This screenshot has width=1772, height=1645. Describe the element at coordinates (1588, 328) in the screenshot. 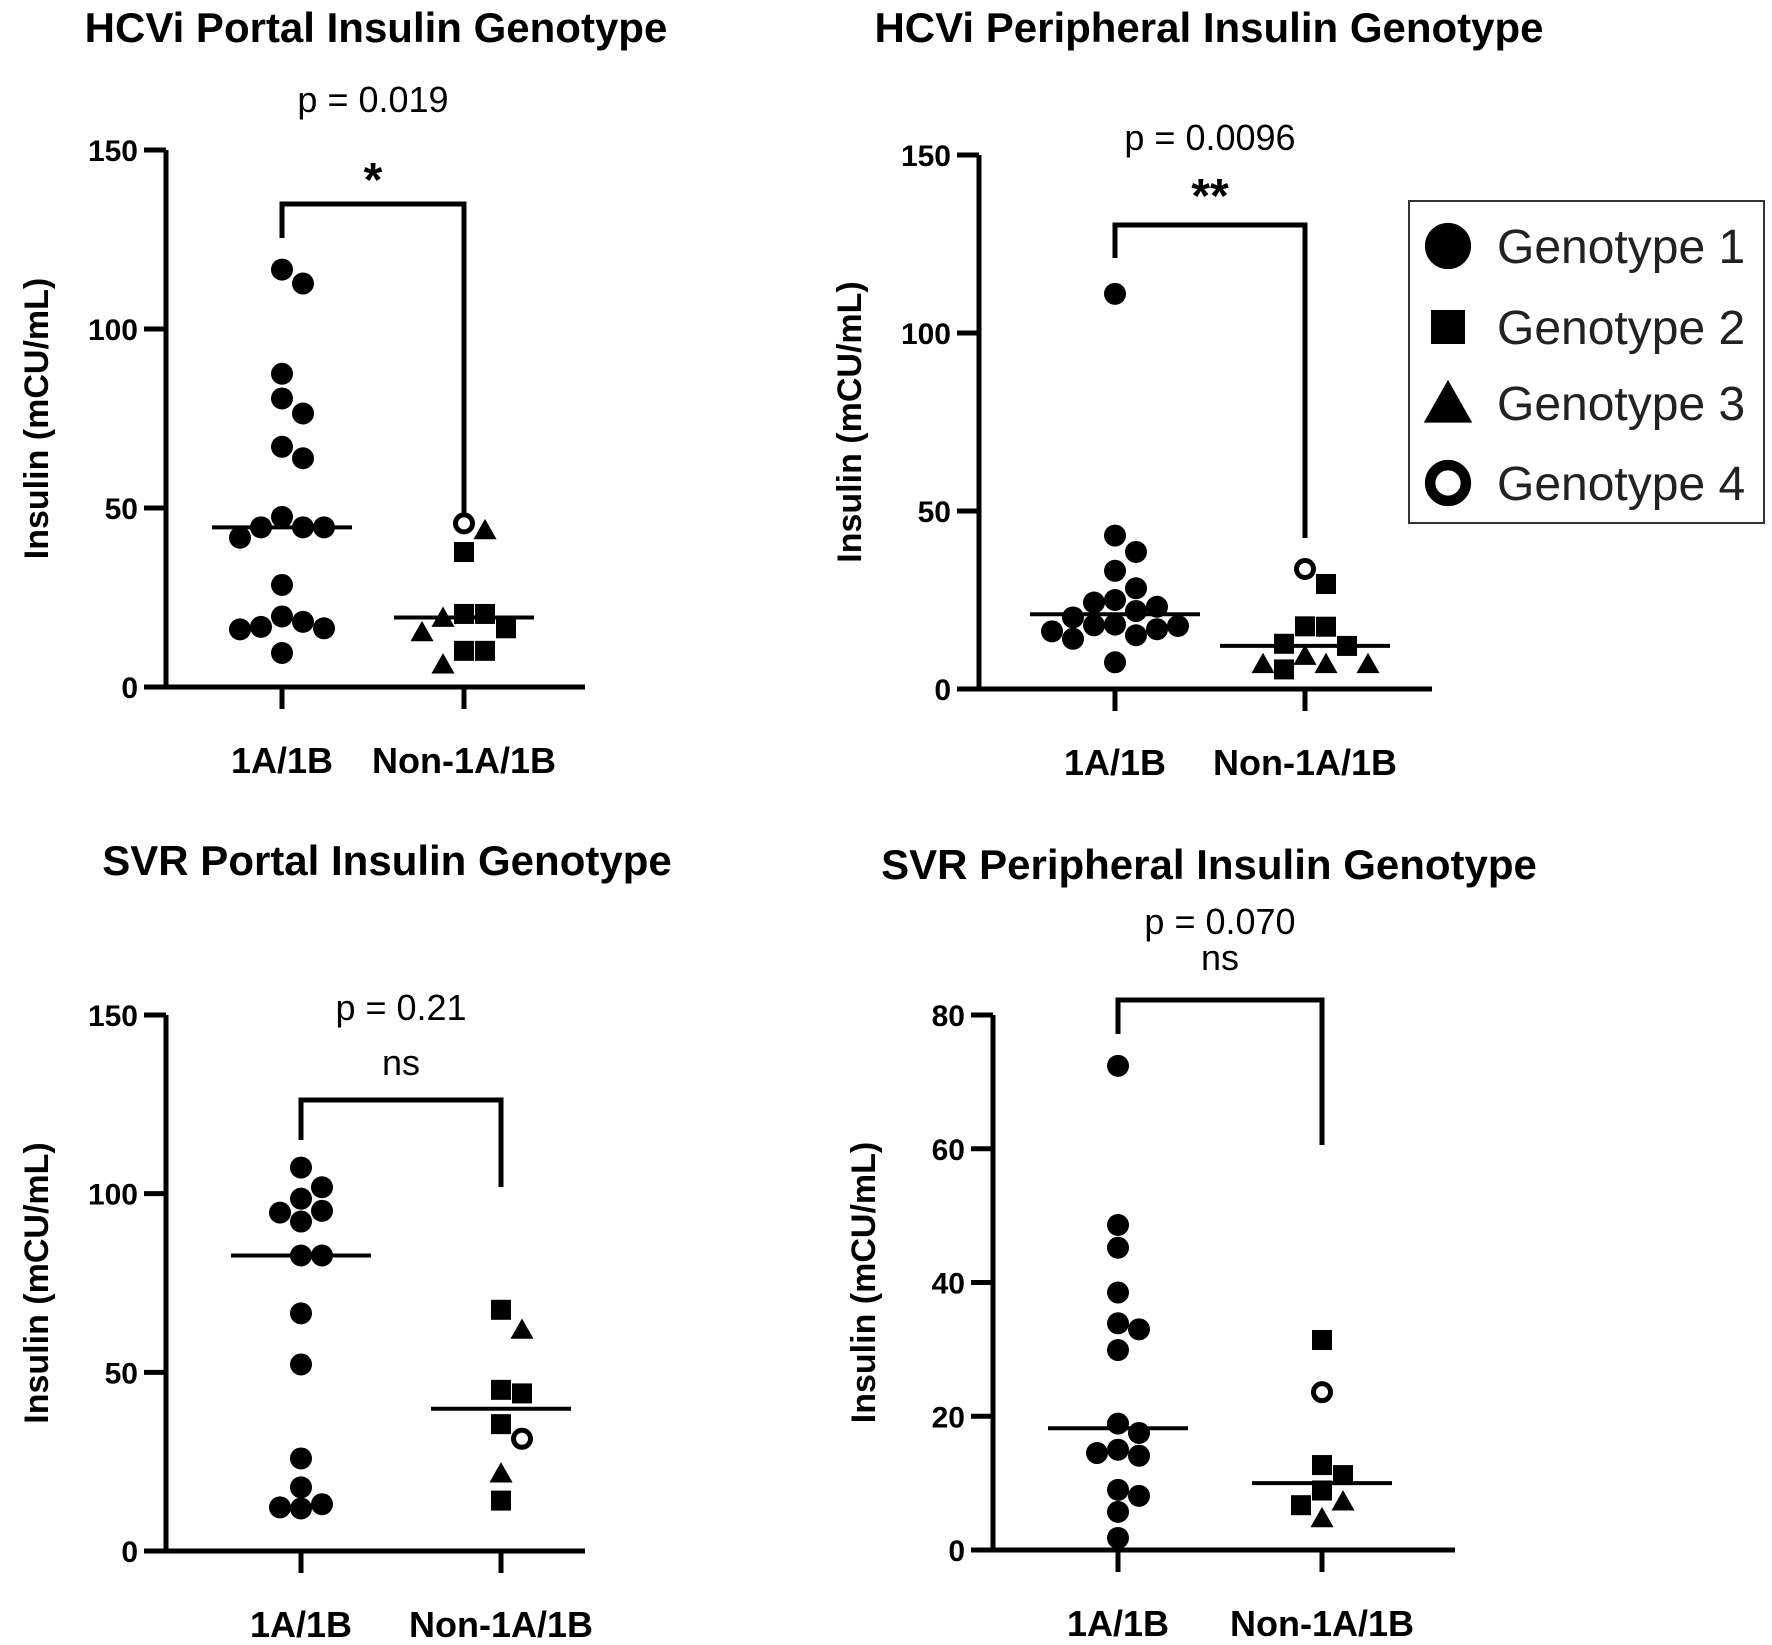

I see `legend-item-genotype-2: Genotype 2` at that location.